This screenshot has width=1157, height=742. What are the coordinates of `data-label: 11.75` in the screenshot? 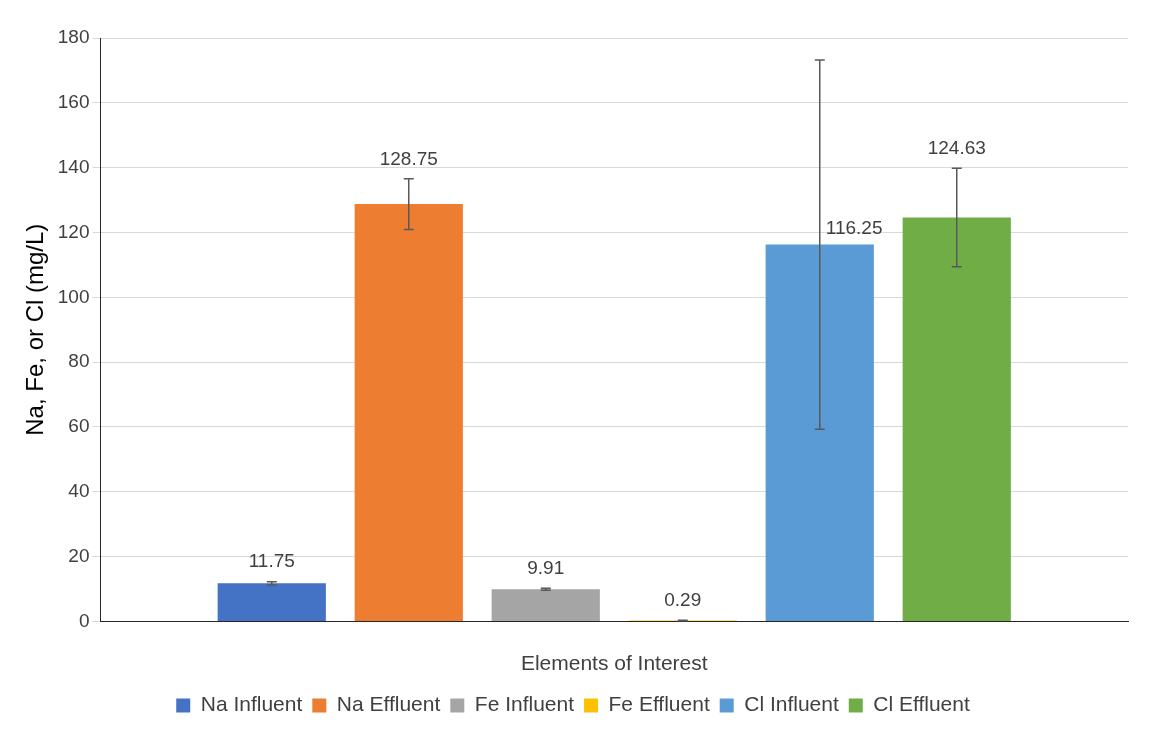 It's located at (271, 561).